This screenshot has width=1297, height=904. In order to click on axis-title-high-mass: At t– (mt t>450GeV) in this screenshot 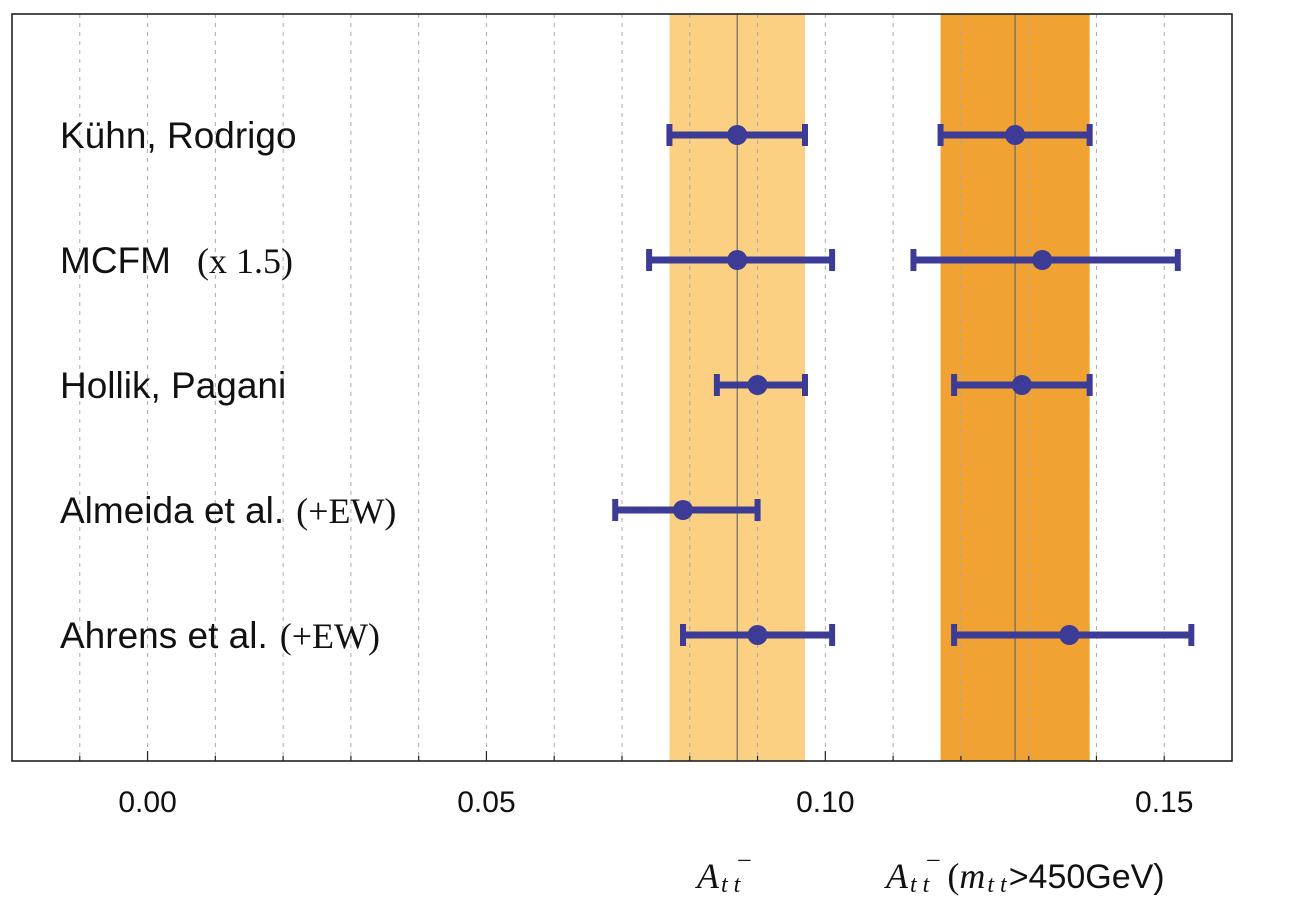, I will do `click(1024, 872)`.